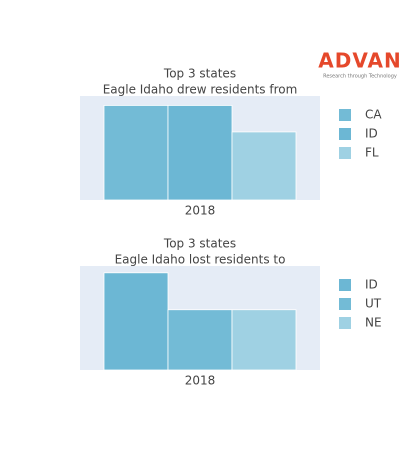  What do you see at coordinates (359, 61) in the screenshot?
I see `logo-name: ADVAN` at bounding box center [359, 61].